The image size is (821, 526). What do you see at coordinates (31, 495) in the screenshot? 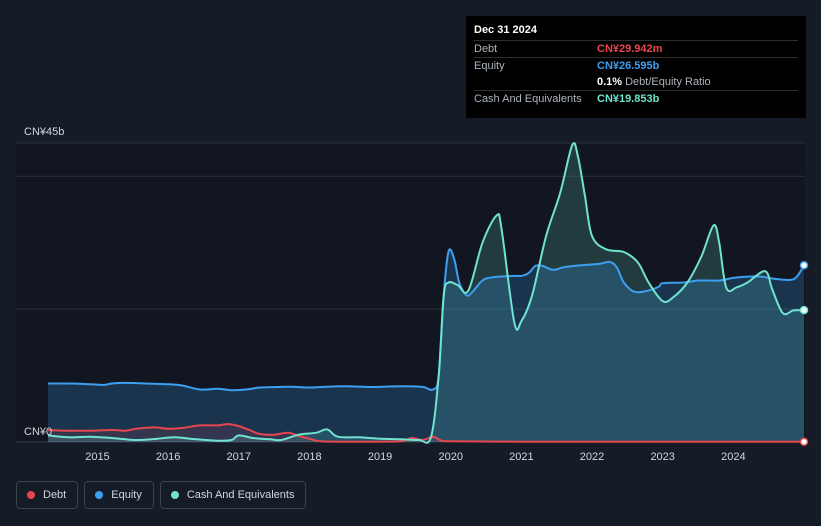
I see `legend-dot-debt` at bounding box center [31, 495].